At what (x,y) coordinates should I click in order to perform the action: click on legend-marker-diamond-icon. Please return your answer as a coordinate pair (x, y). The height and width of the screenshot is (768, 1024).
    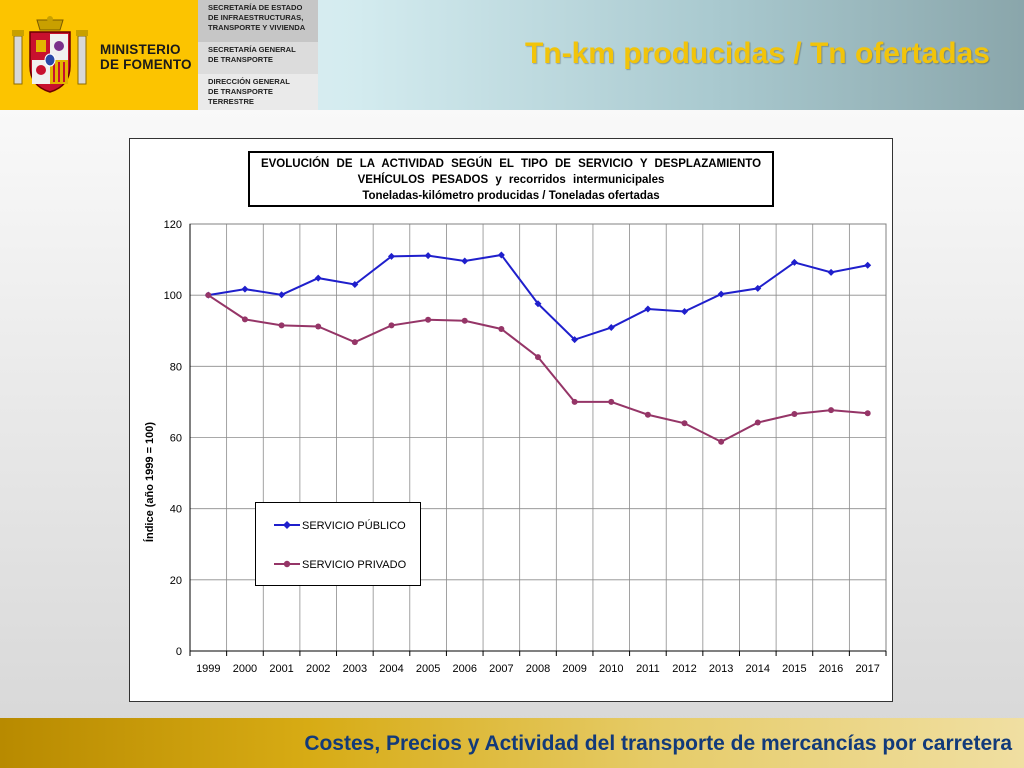
    Looking at the image, I should click on (287, 525).